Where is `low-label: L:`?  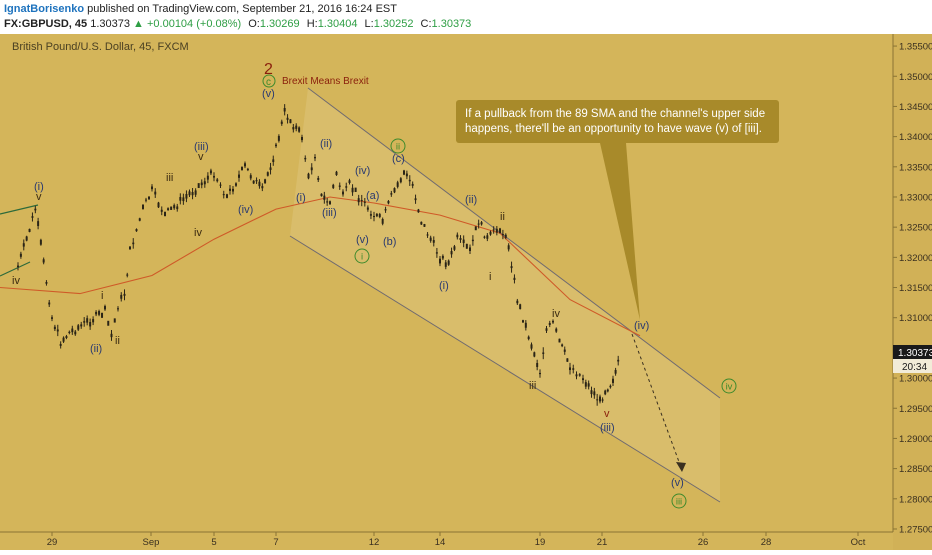 low-label: L: is located at coordinates (369, 24).